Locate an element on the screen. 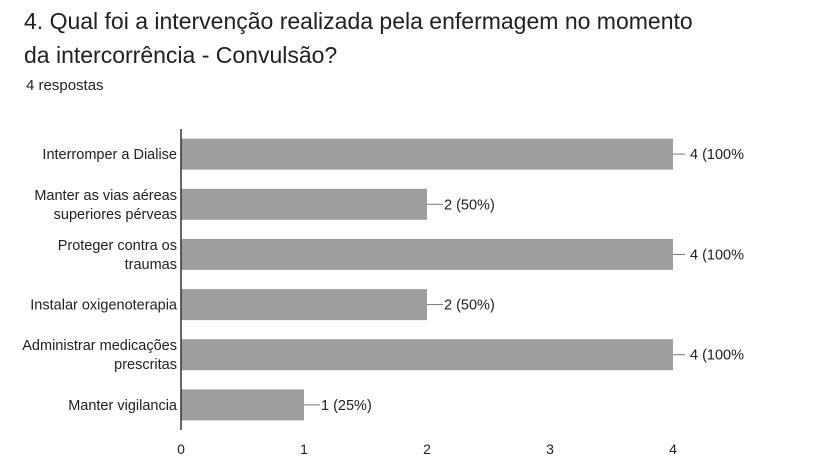 Image resolution: width=818 pixels, height=475 pixels. category-label: Instalar oxigenoterapia is located at coordinates (104, 306).